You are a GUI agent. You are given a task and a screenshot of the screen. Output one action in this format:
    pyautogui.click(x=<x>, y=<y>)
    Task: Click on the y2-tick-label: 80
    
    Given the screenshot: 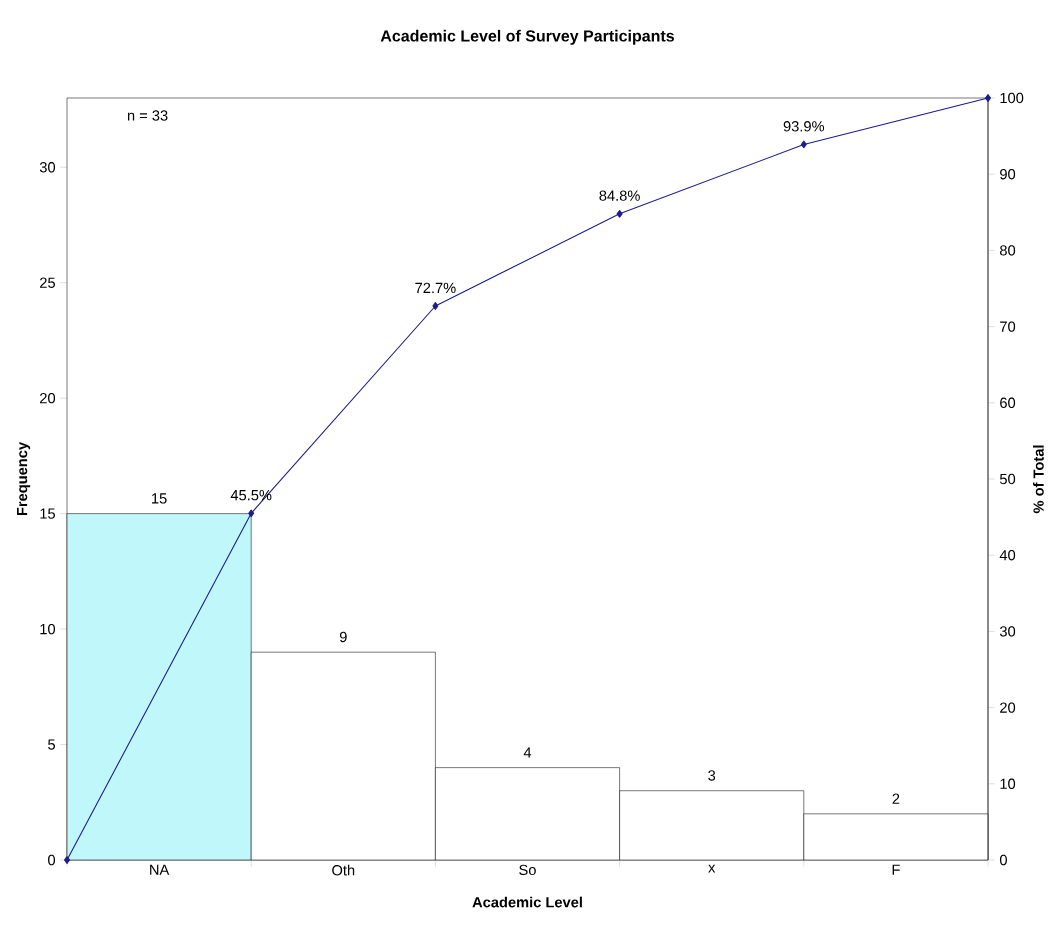 What is the action you would take?
    pyautogui.click(x=1008, y=250)
    